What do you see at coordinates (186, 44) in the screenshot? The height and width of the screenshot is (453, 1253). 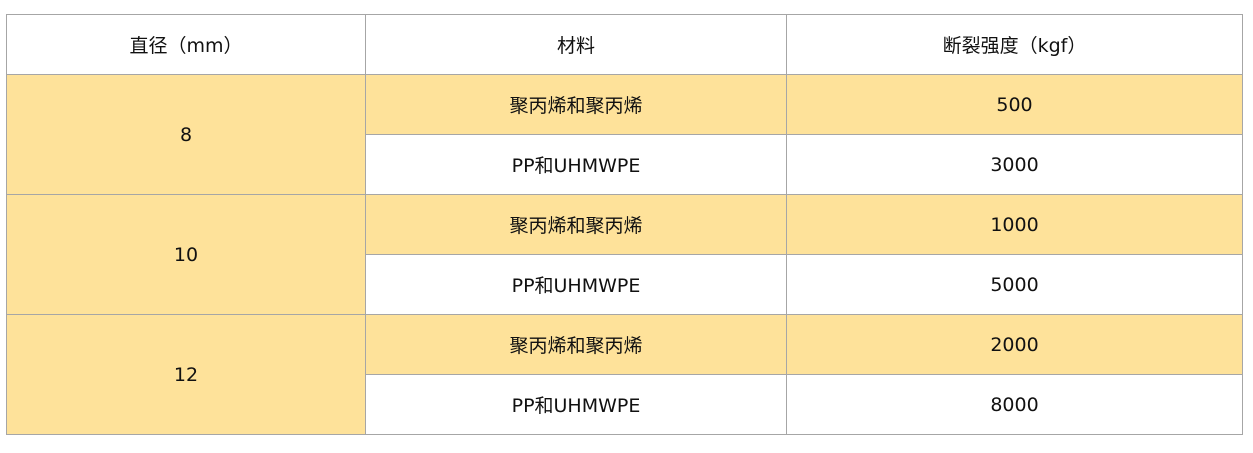 I see `header-diameter: 直径（mm）` at bounding box center [186, 44].